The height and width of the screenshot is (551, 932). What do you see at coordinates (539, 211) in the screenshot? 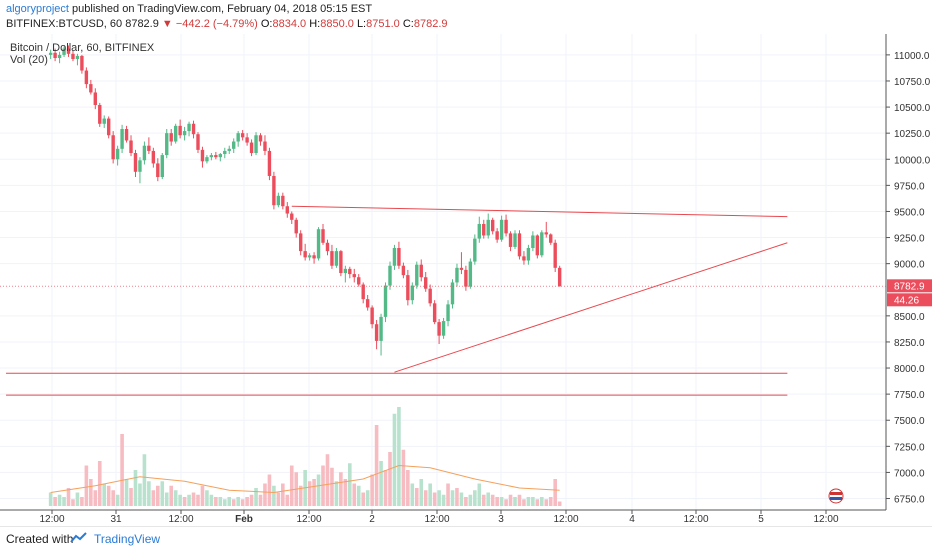
I see `trendline-resistance` at bounding box center [539, 211].